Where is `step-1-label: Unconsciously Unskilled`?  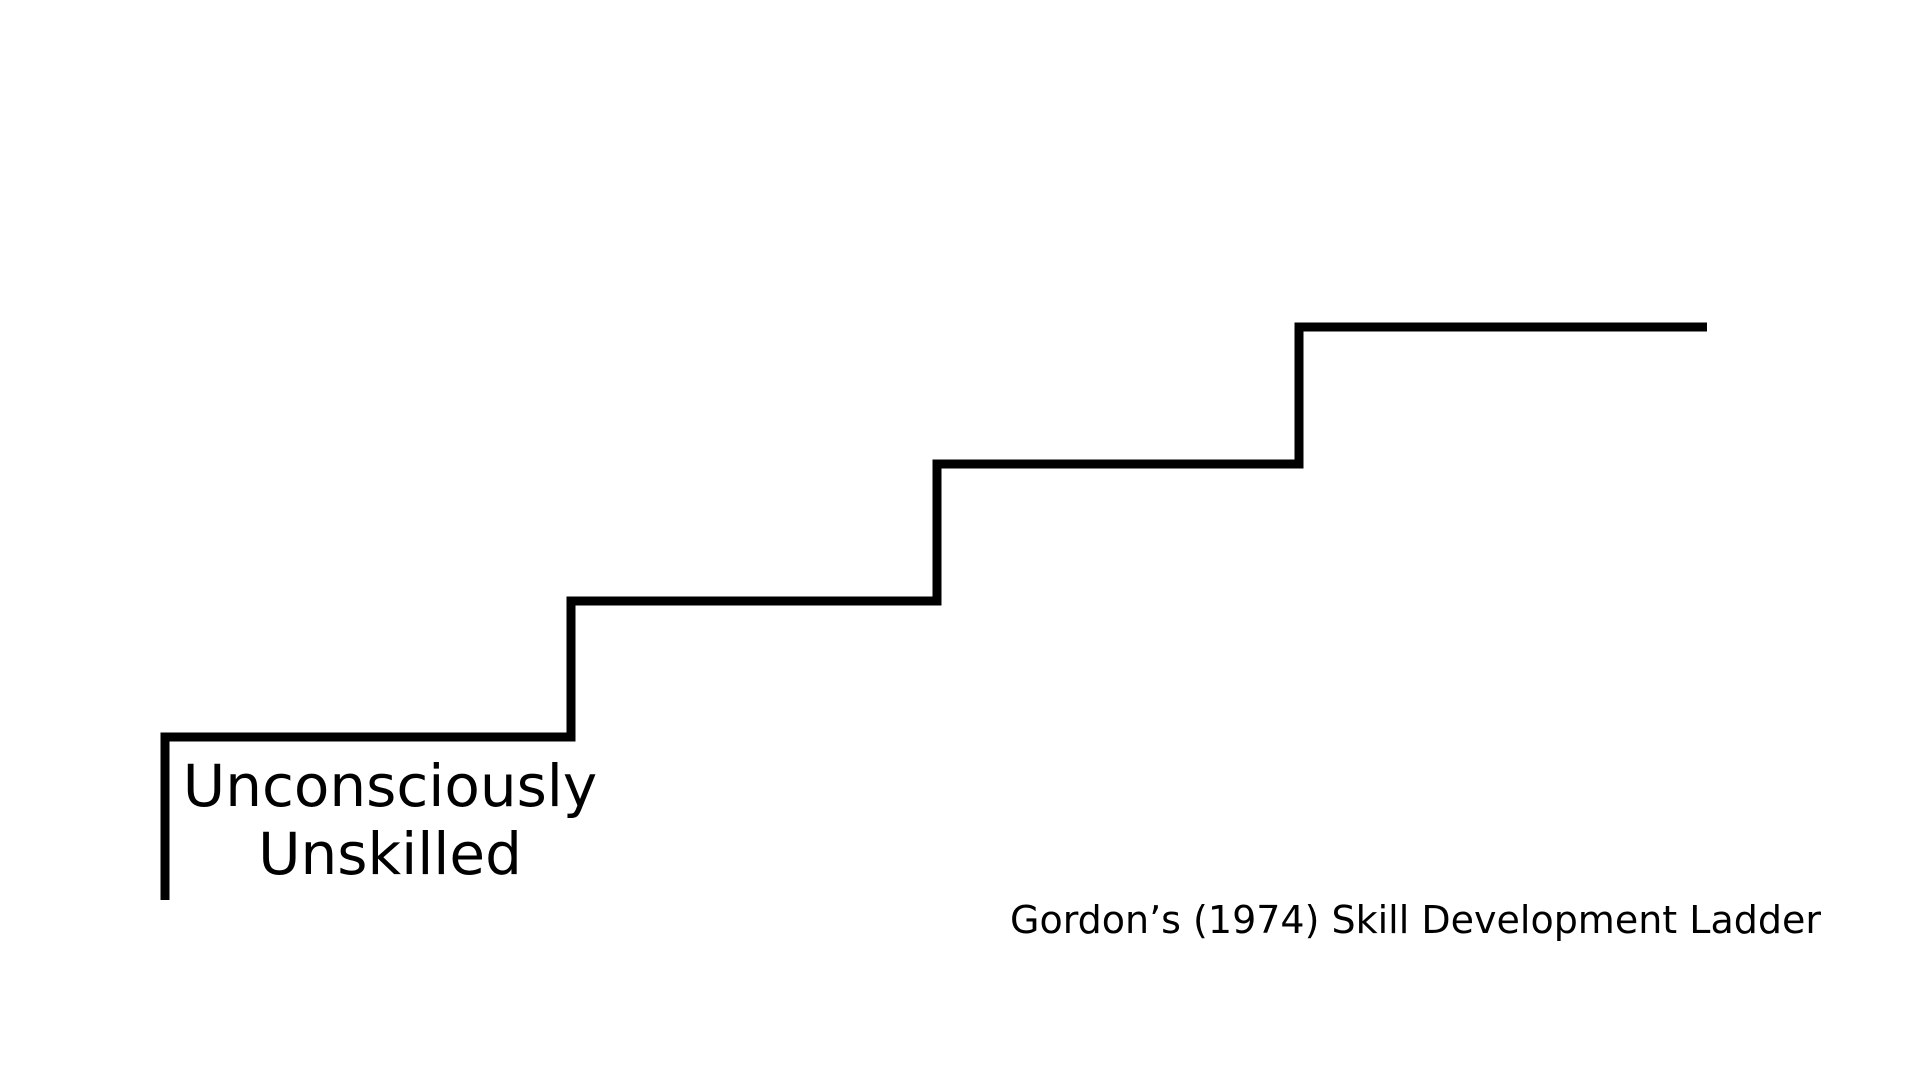
step-1-label: Unconsciously Unskilled is located at coordinates (390, 820).